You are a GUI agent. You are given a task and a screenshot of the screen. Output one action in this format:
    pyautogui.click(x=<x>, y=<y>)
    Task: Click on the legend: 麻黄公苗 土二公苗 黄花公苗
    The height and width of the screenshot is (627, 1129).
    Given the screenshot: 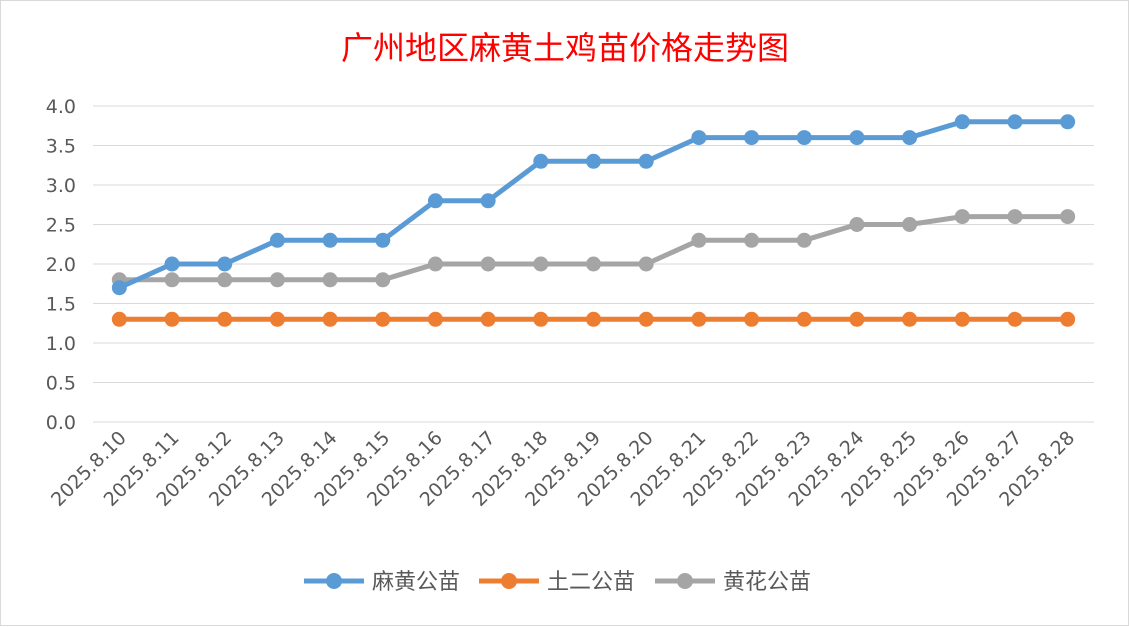 What is the action you would take?
    pyautogui.click(x=557, y=582)
    